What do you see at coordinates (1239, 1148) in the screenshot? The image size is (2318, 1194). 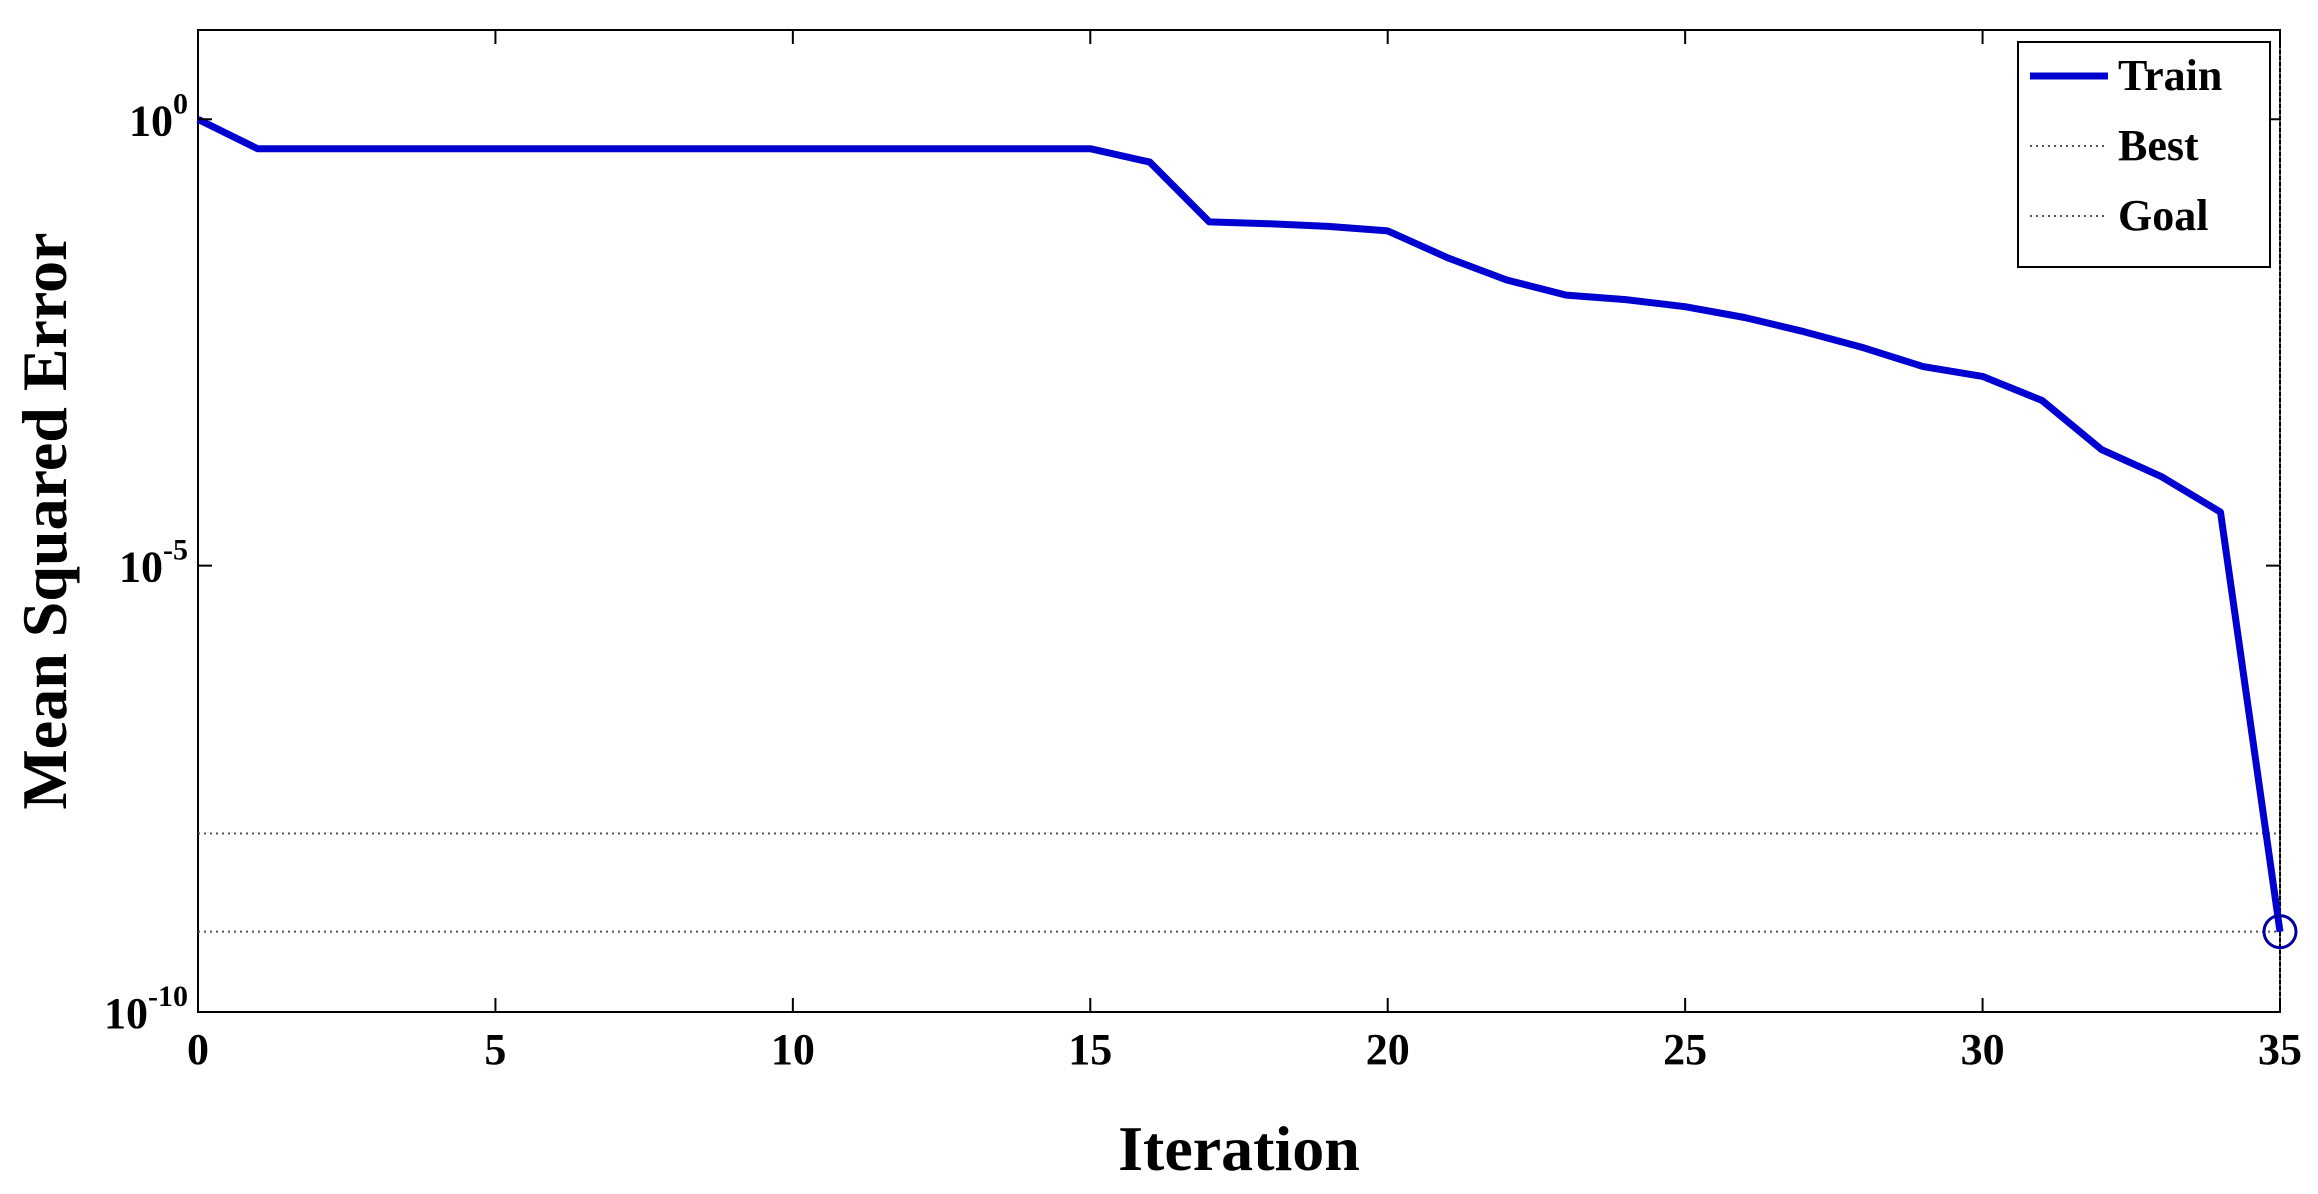 I see `x-axis-title: Iteration` at bounding box center [1239, 1148].